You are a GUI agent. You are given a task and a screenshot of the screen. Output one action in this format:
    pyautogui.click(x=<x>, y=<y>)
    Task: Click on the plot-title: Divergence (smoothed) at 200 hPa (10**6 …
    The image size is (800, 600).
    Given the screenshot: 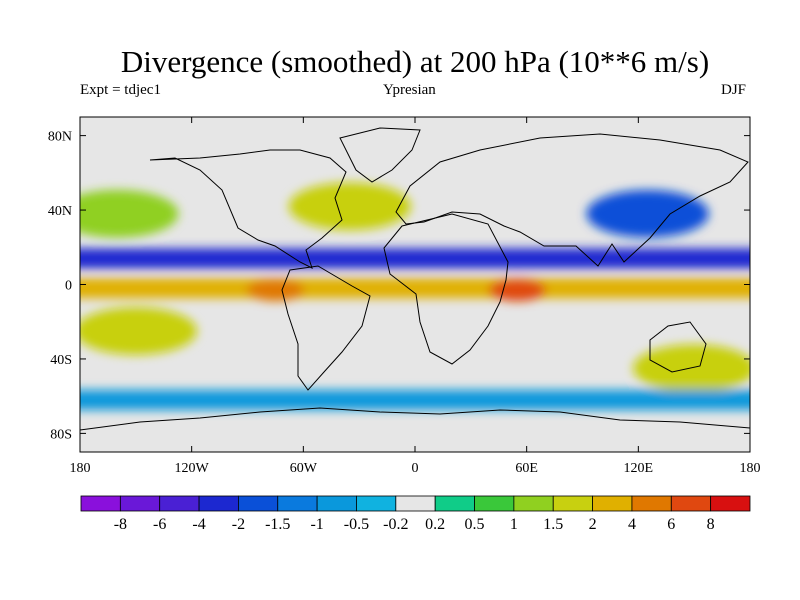 What is the action you would take?
    pyautogui.click(x=415, y=61)
    